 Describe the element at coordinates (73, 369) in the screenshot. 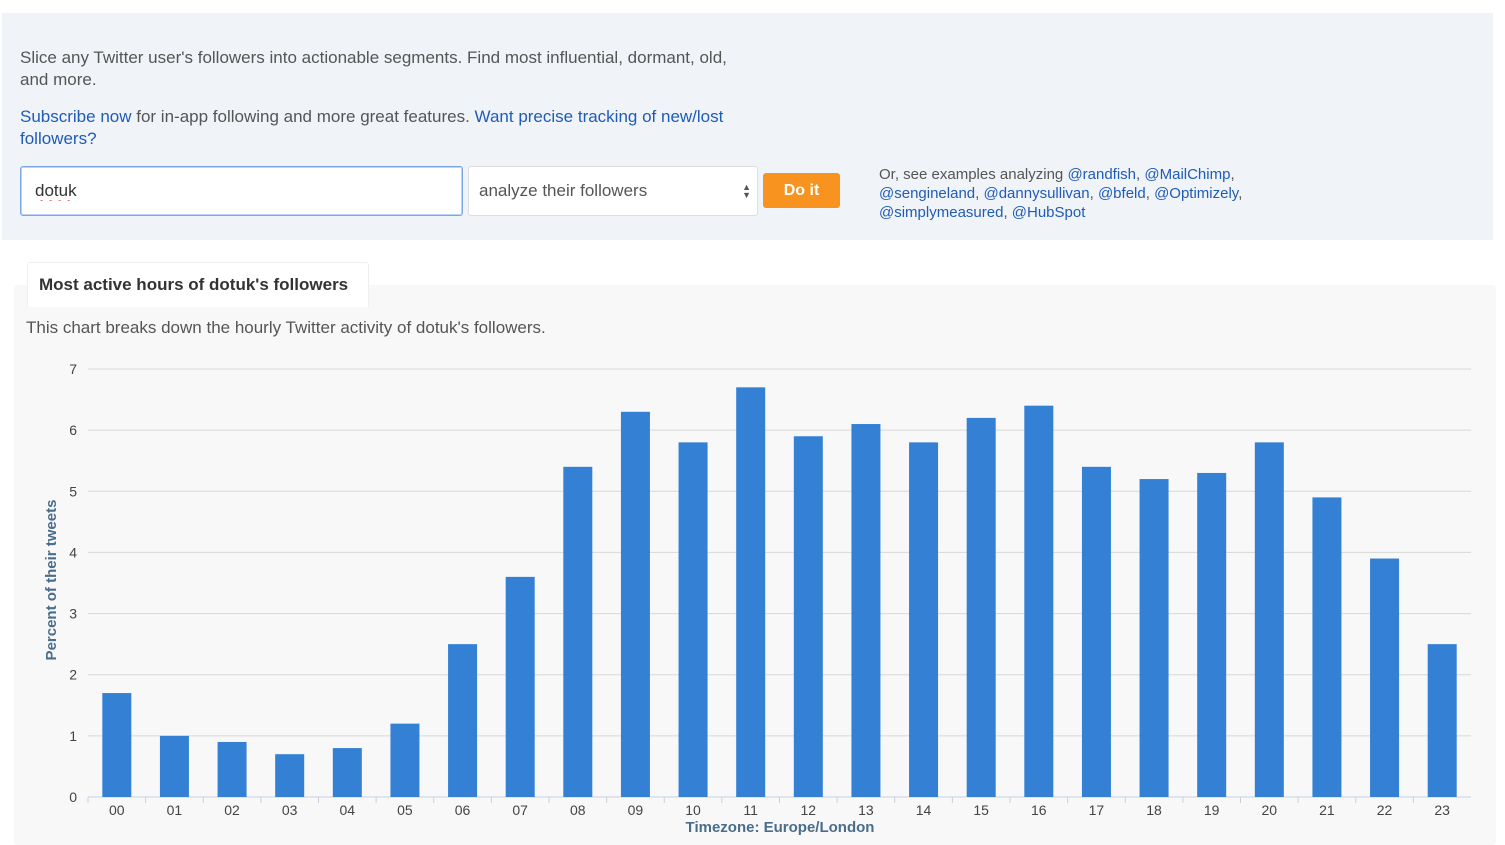

I see `y-tick-label: 7` at that location.